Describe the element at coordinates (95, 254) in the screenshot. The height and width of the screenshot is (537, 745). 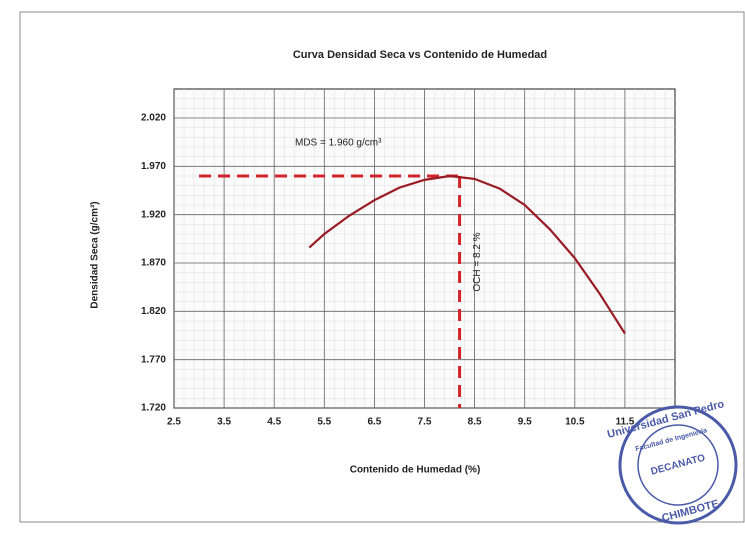
I see `y-axis-label: Densidad Seca (g/cm³)` at that location.